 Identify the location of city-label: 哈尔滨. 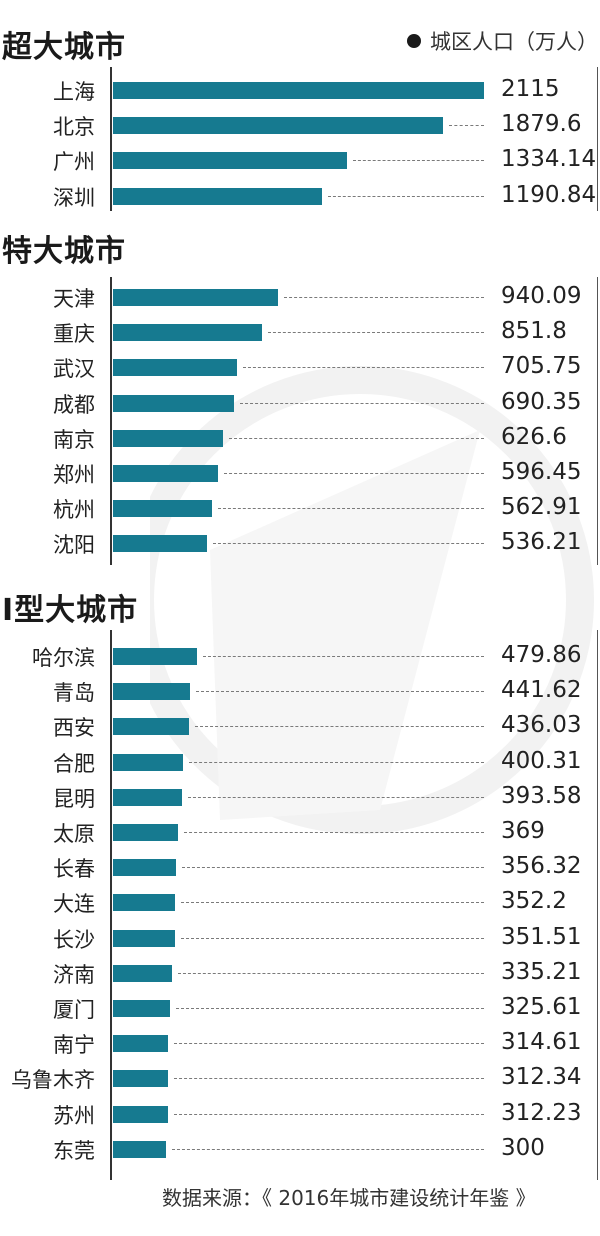
(63, 658).